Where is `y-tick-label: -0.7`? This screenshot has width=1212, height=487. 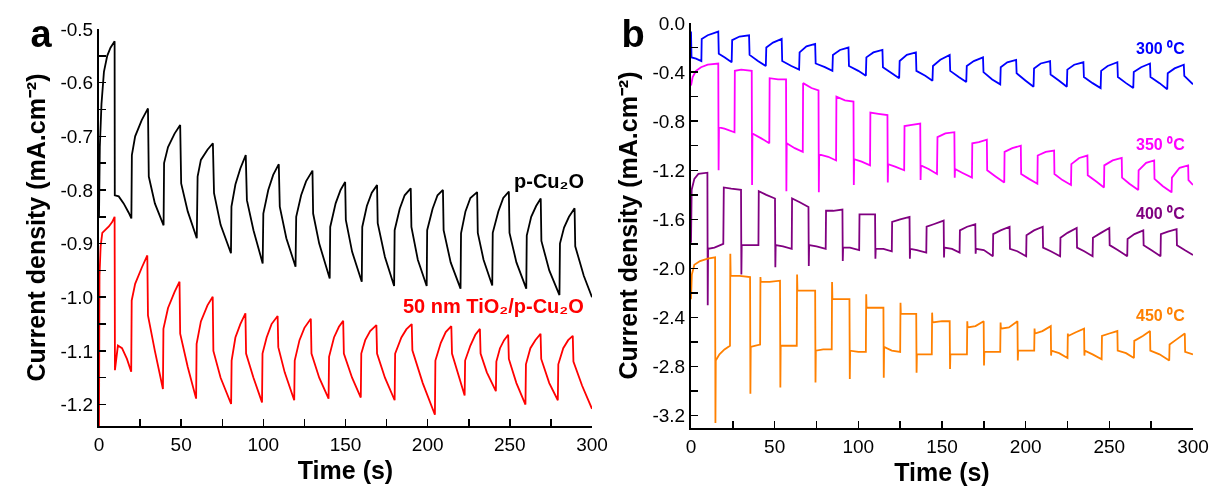 y-tick-label: -0.7 is located at coordinates (77, 136).